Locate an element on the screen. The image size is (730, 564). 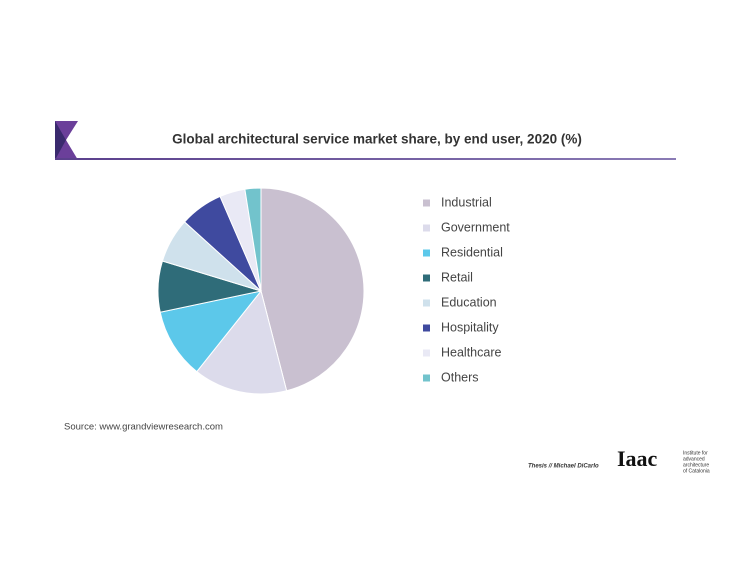
legend-label: Residential is located at coordinates (472, 252).